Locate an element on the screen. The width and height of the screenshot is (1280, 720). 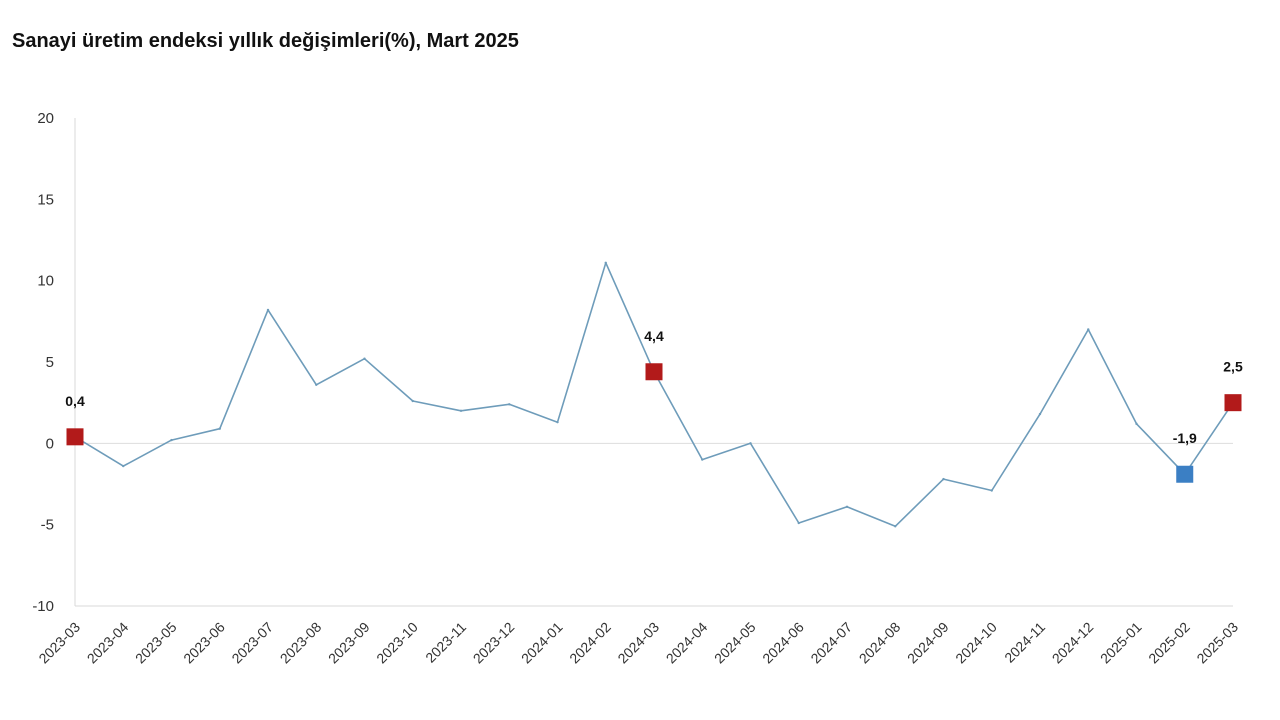
x-tick-label: 2024-04 is located at coordinates (687, 643).